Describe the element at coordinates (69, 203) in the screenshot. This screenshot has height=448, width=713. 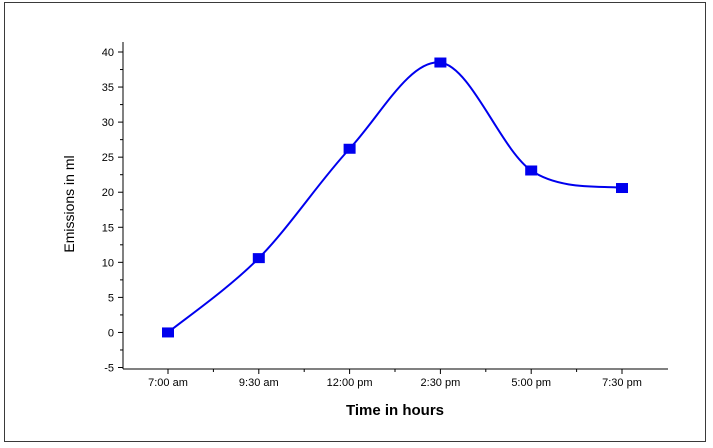
I see `y-axis-title: Emissions in ml` at that location.